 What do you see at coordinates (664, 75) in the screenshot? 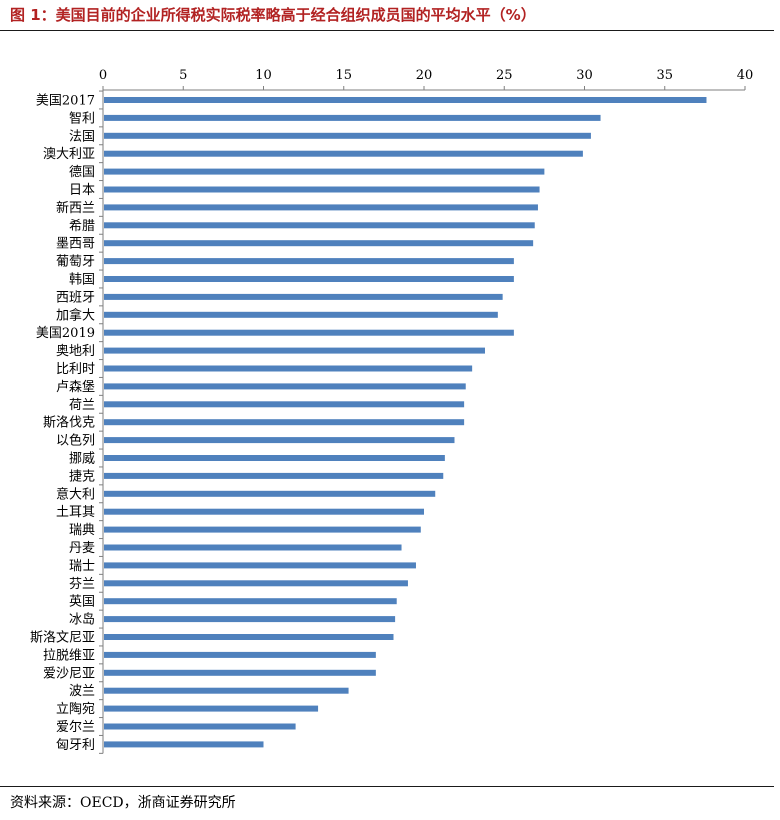
I see `x-tick-label: 35` at bounding box center [664, 75].